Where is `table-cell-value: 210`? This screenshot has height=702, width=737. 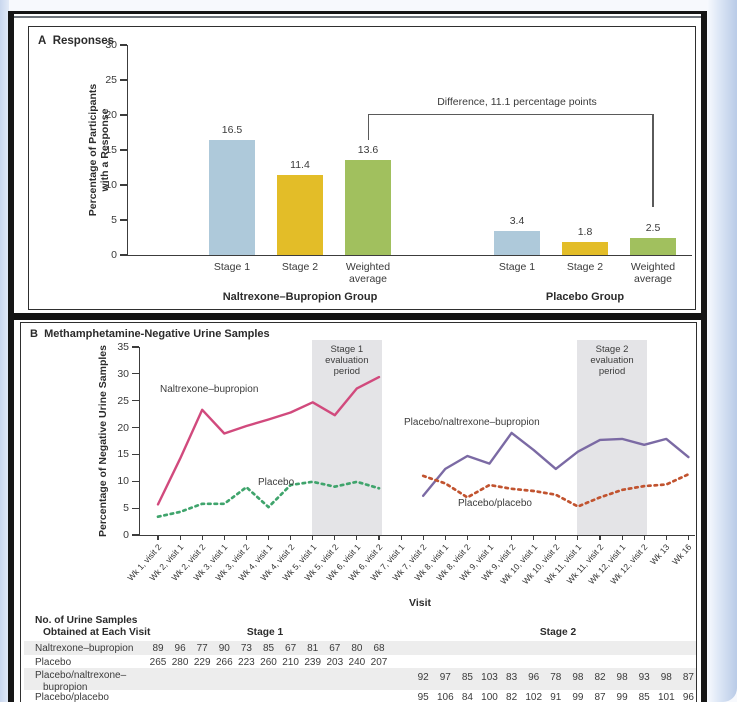 table-cell-value: 210 is located at coordinates (290, 662).